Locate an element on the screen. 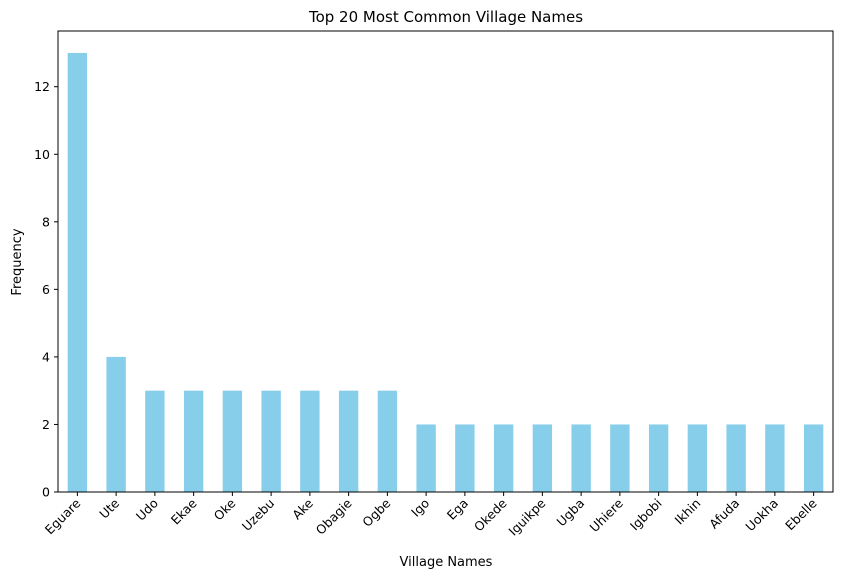 The width and height of the screenshot is (842, 577). y-tick-label: 8 is located at coordinates (46, 221).